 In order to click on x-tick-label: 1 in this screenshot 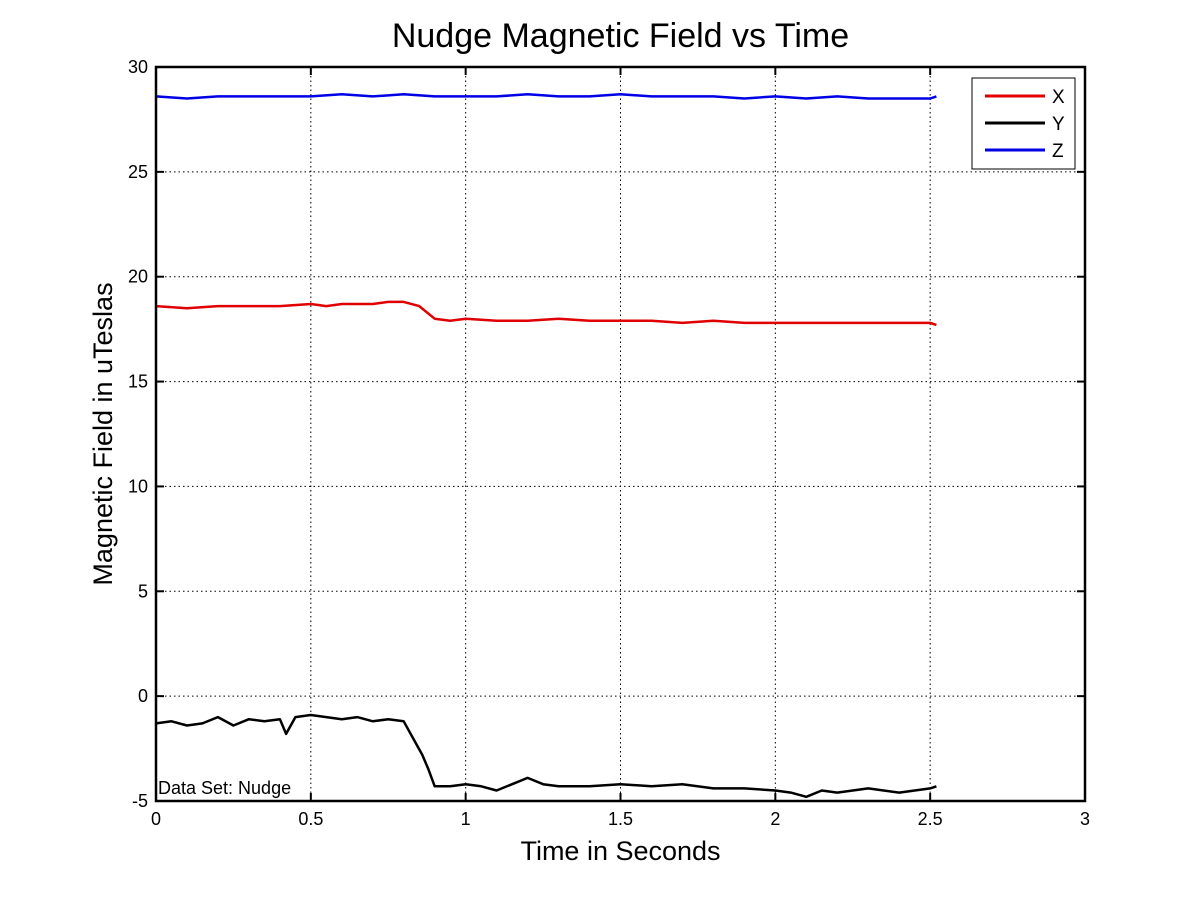, I will do `click(466, 819)`.